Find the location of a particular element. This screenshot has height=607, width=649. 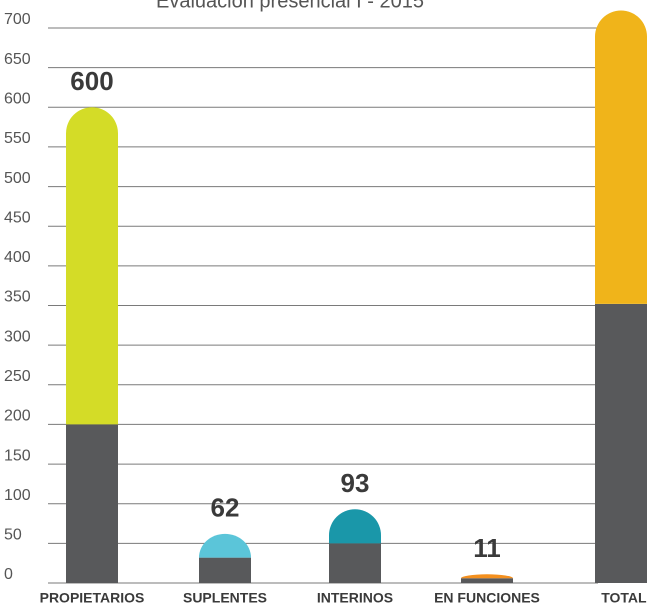

value-label: 93 is located at coordinates (355, 483).